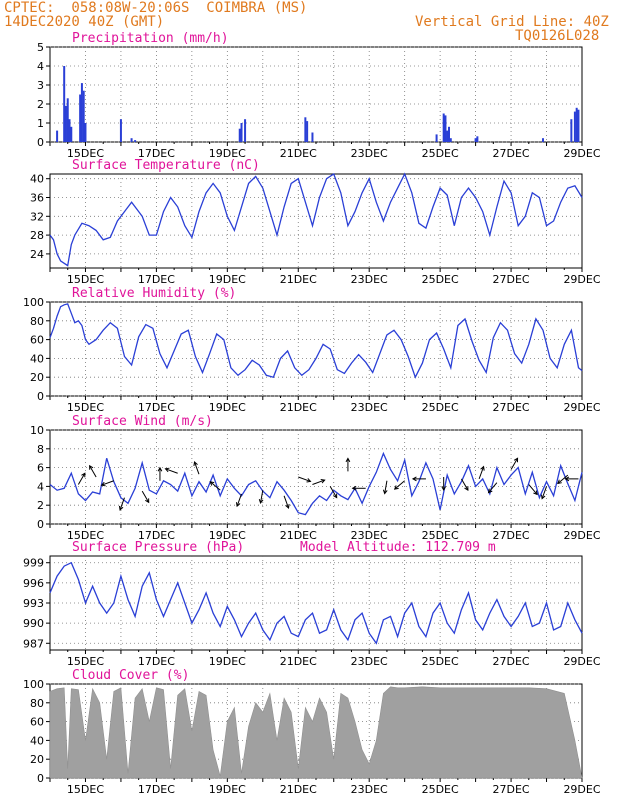  What do you see at coordinates (369, 407) in the screenshot?
I see `rh-xtick-label: 23DEC` at bounding box center [369, 407].